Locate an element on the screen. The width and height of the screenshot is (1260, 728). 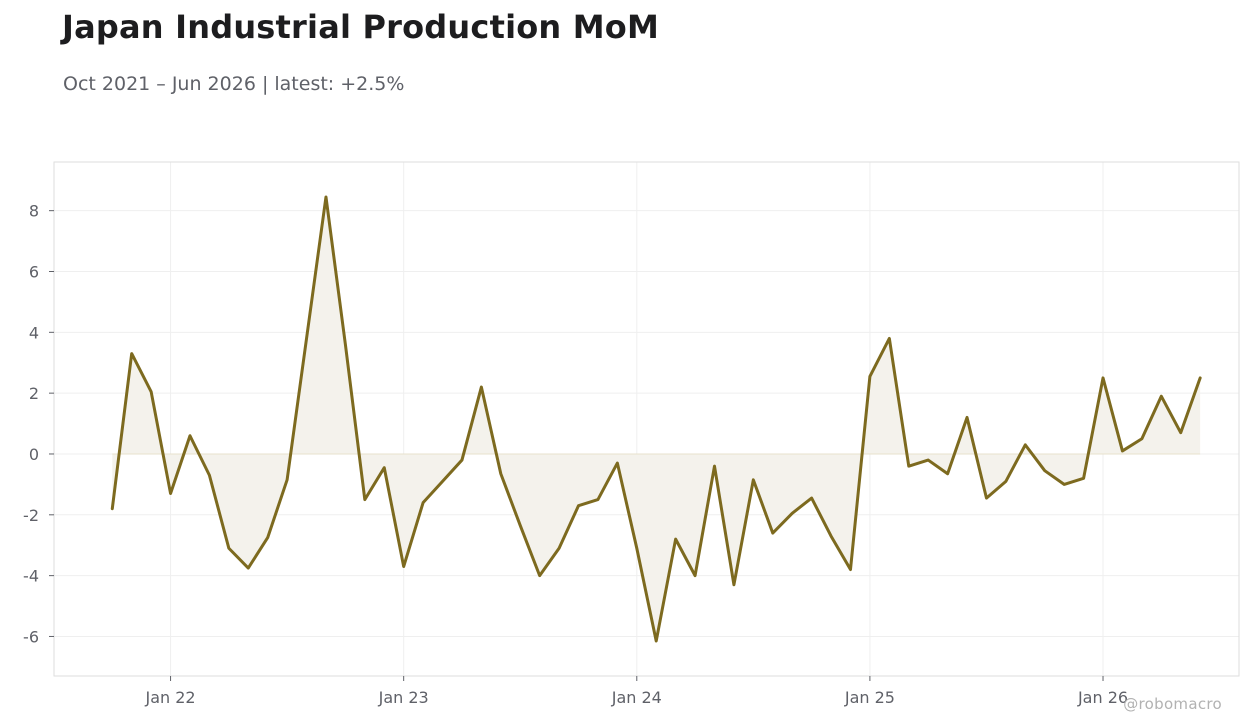
chart-subtitle: Oct 2021 – Jun 2026 | latest: +2.5% is located at coordinates (234, 84).